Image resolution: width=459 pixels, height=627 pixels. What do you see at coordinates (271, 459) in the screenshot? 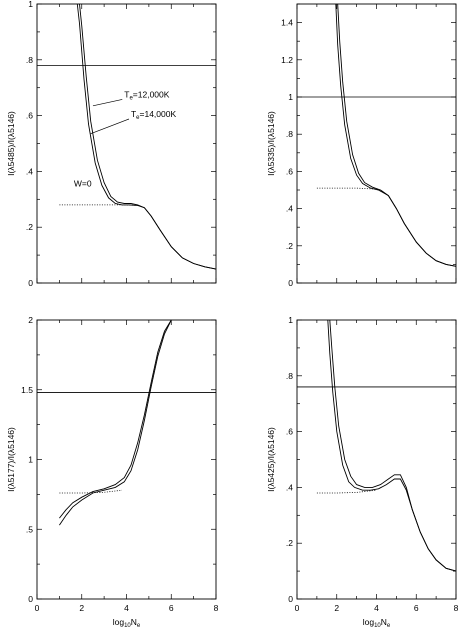
I see `y-axis-label: I(λ5425)/I(λ5146)` at bounding box center [271, 459].